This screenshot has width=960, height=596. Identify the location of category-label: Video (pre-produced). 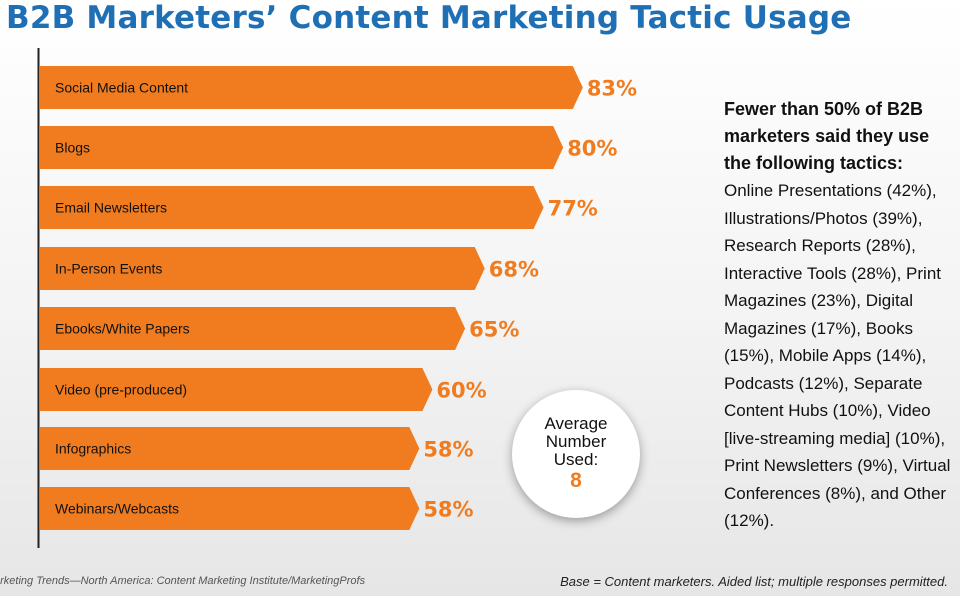
(121, 390).